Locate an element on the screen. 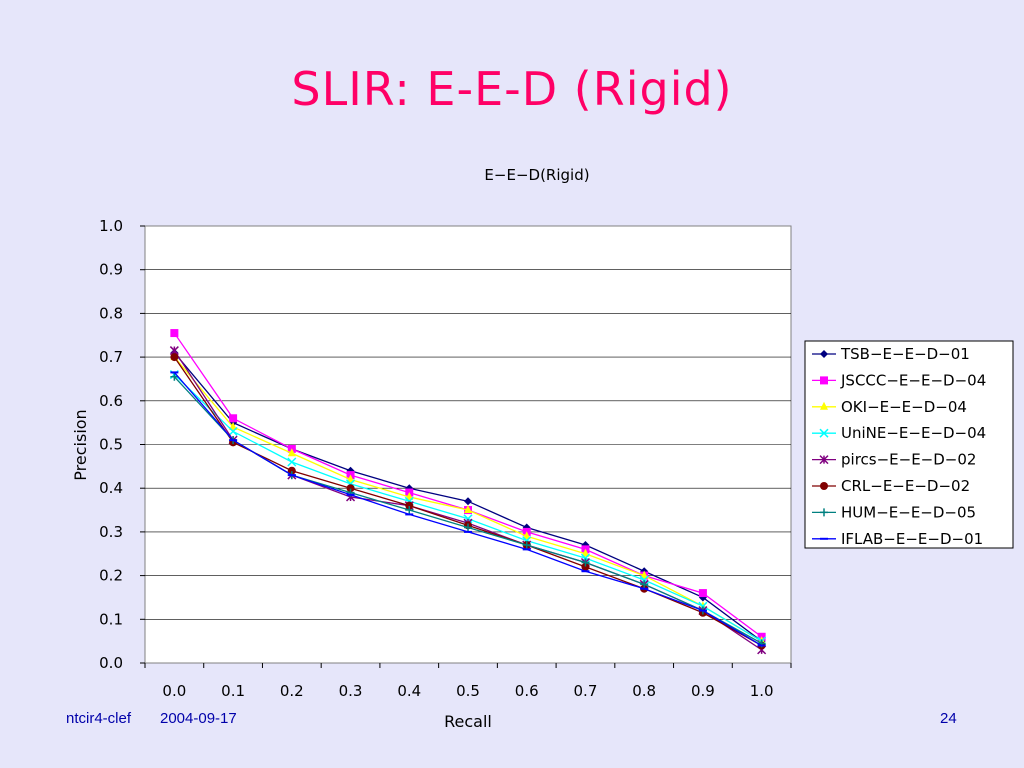 The height and width of the screenshot is (768, 1024). x-tick-label: 0.7 is located at coordinates (586, 691).